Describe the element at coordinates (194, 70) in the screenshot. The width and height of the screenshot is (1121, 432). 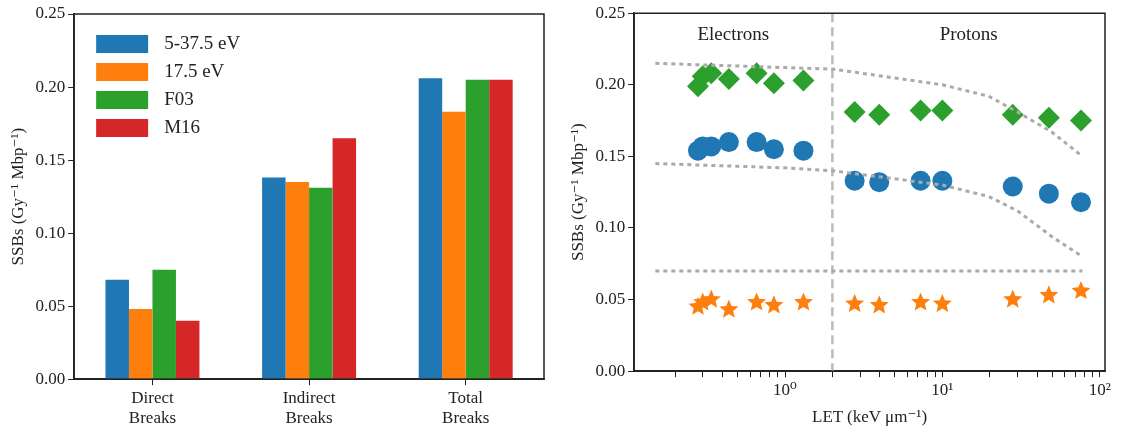
I see `legend-label: 17.5 eV` at that location.